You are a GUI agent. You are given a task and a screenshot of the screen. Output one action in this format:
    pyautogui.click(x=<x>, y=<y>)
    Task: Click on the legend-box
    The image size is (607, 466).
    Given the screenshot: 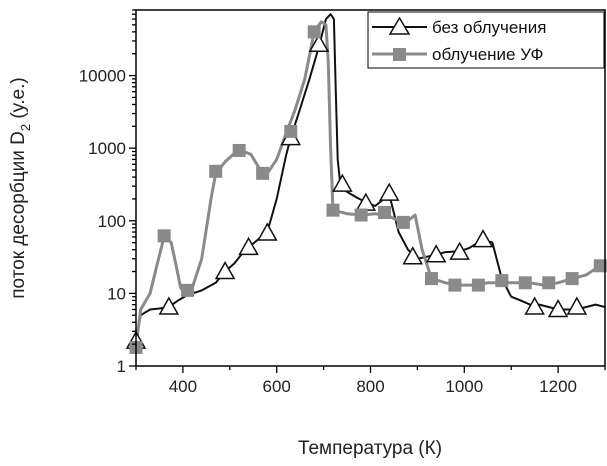 What is the action you would take?
    pyautogui.click(x=486, y=40)
    